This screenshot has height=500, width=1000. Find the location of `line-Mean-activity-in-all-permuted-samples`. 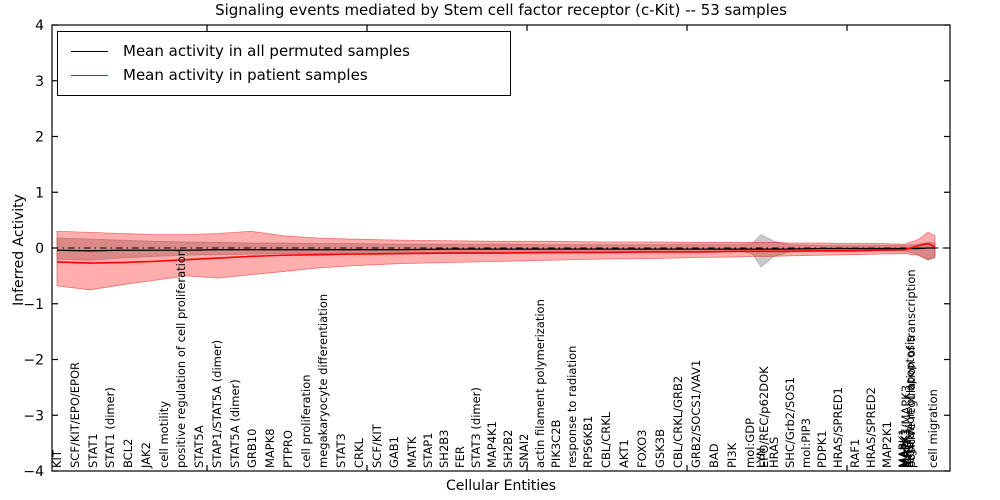

line-Mean-activity-in-all-permuted-samples is located at coordinates (495, 249).